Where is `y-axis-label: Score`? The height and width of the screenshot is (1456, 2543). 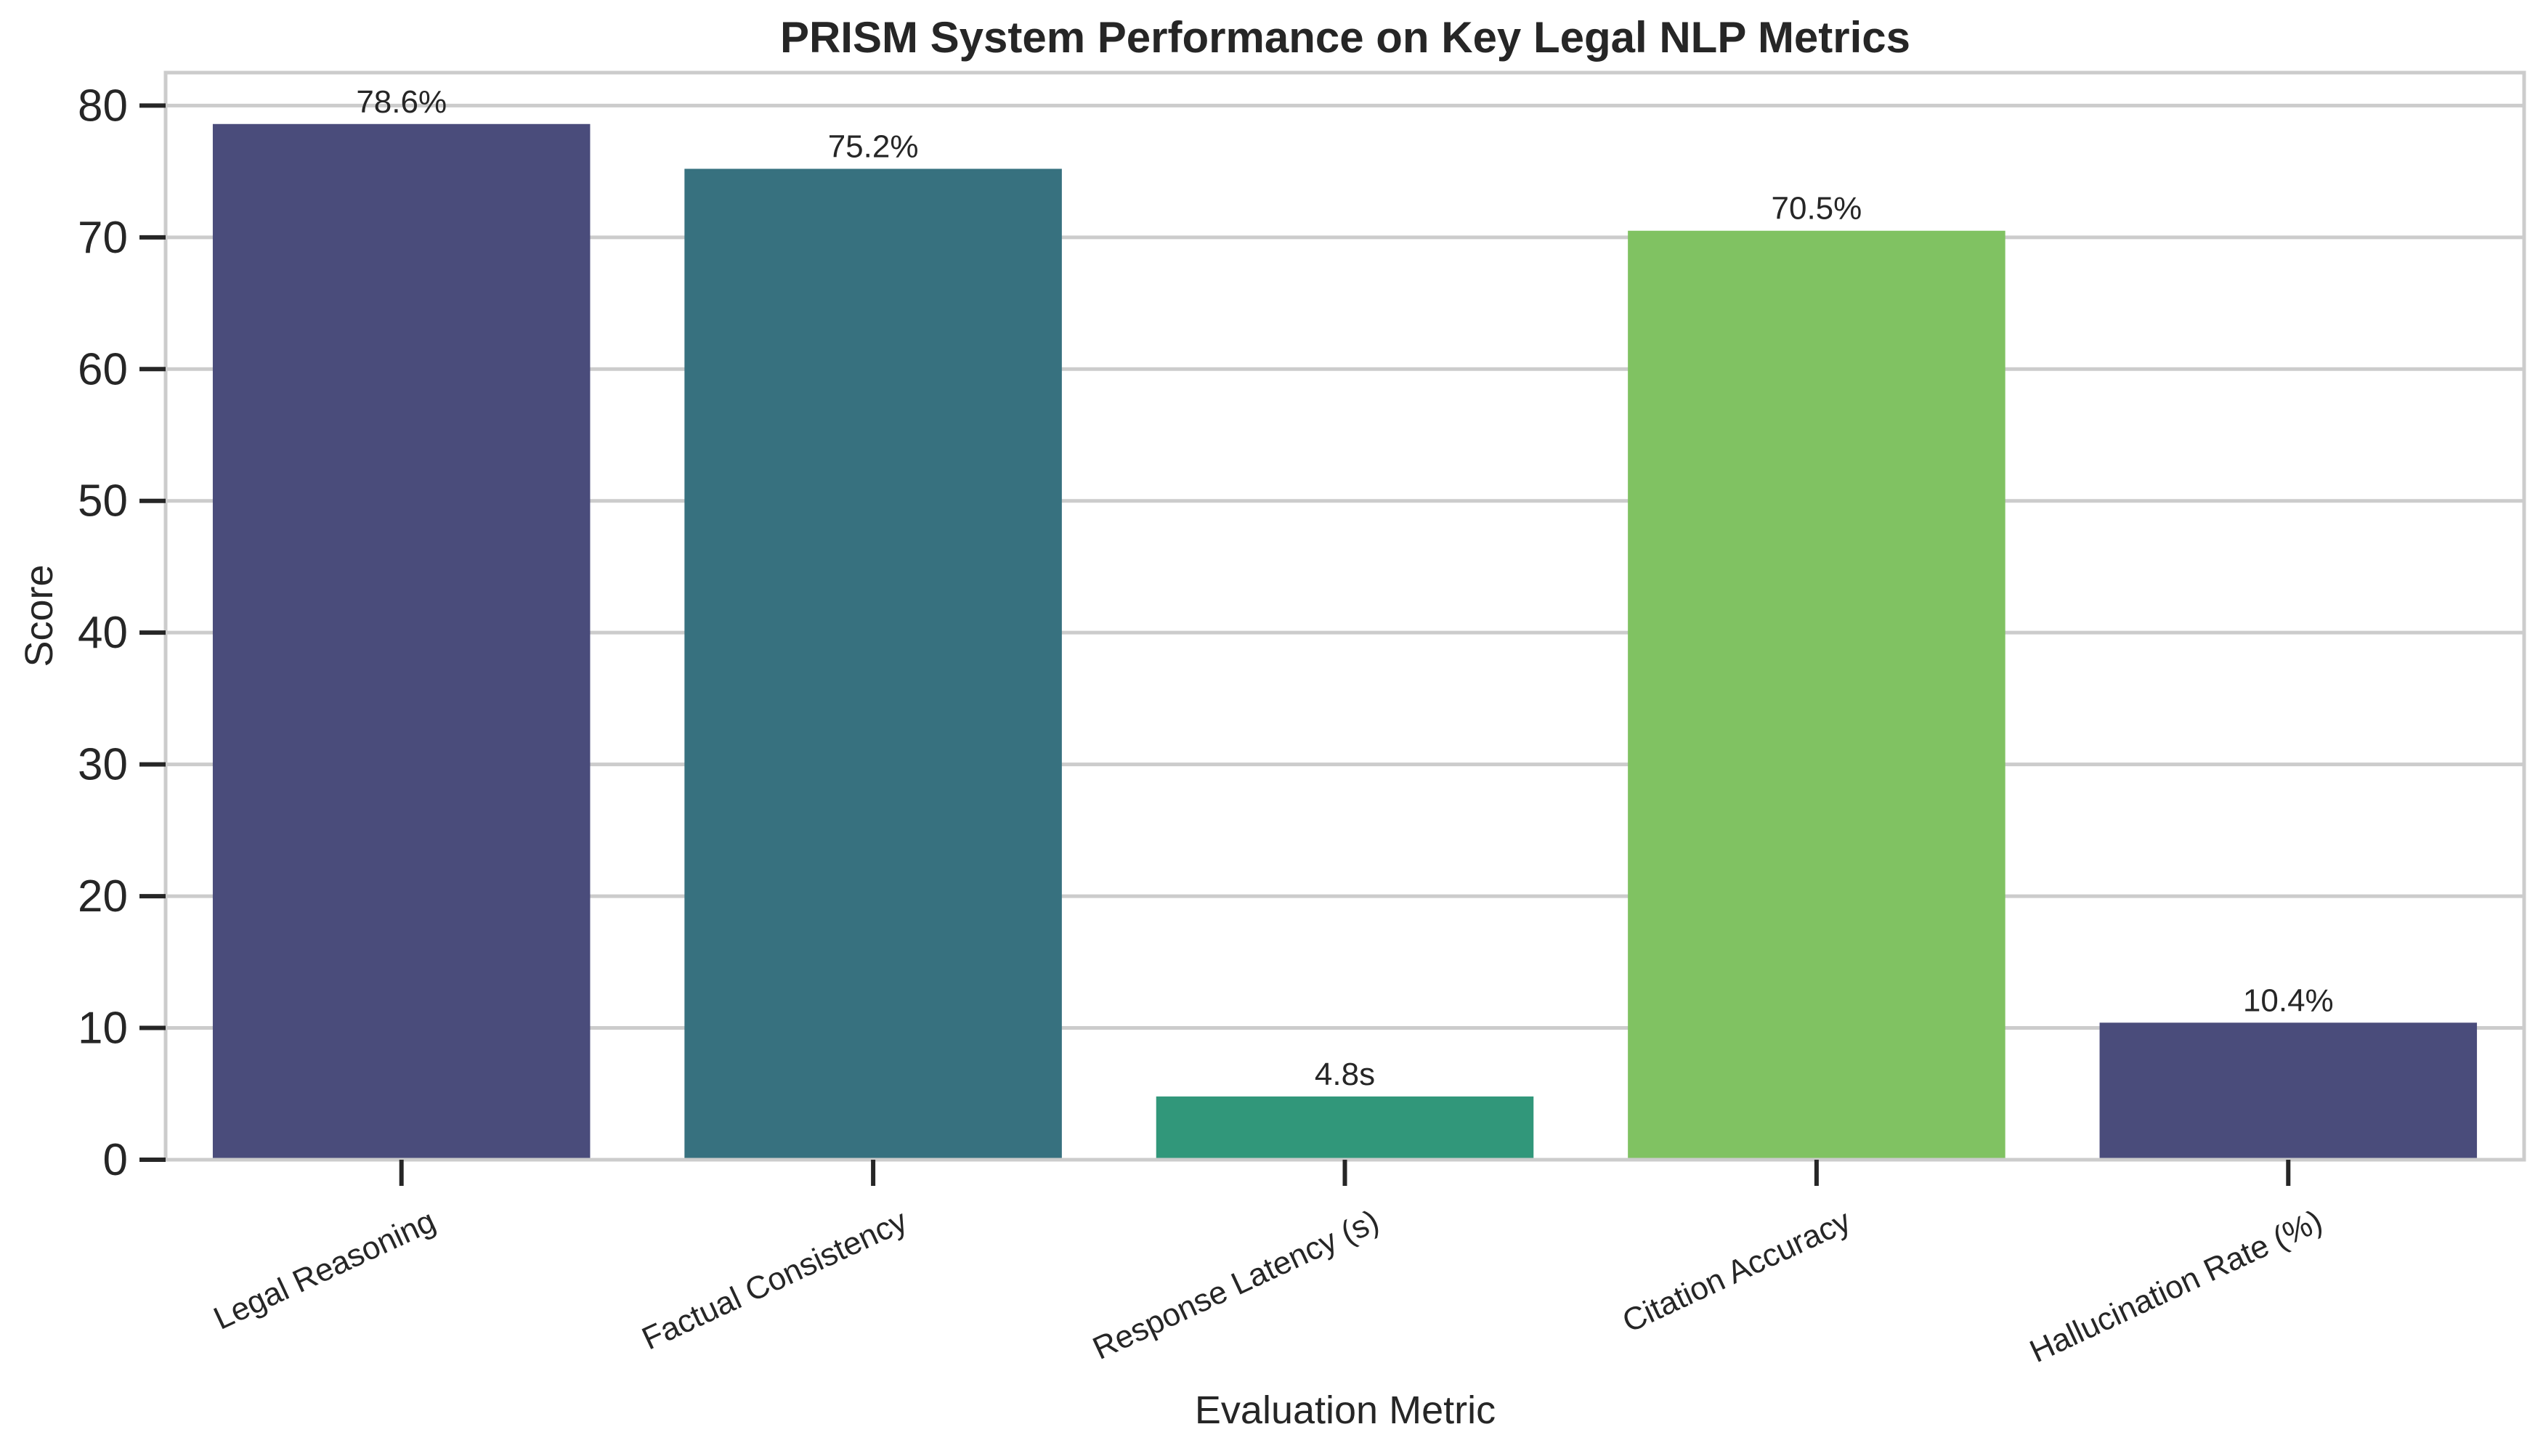
y-axis-label: Score is located at coordinates (39, 615).